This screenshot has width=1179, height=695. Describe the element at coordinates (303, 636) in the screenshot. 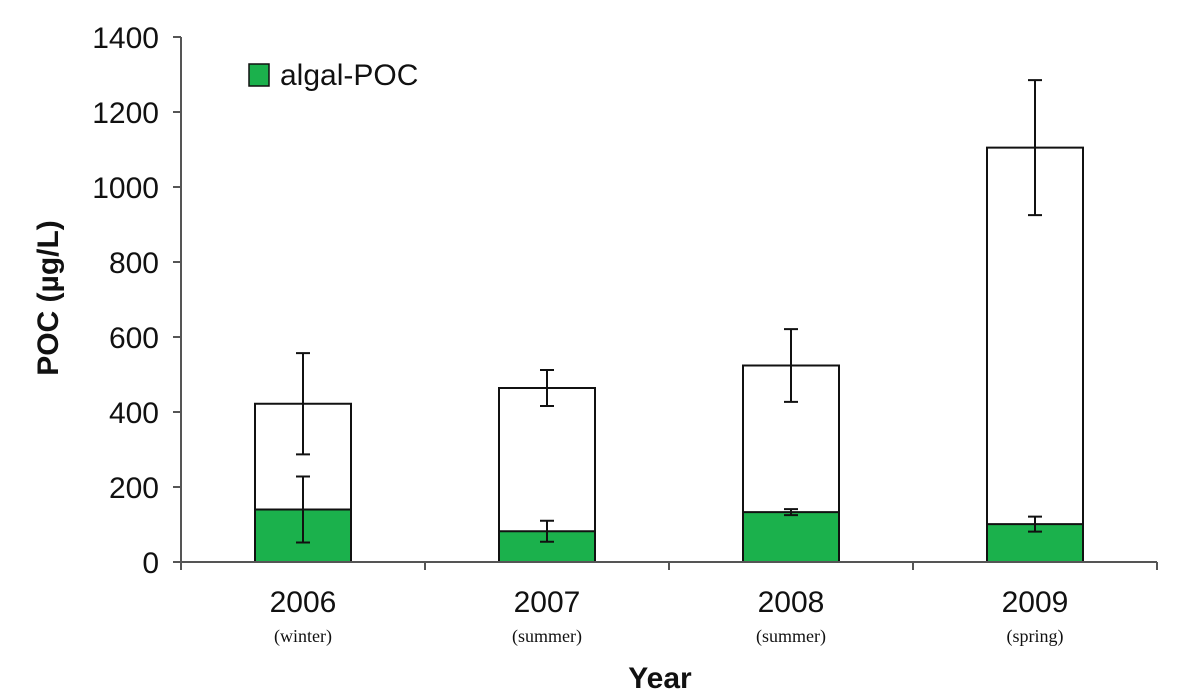

I see `x-category-sublabel: (winter)` at that location.